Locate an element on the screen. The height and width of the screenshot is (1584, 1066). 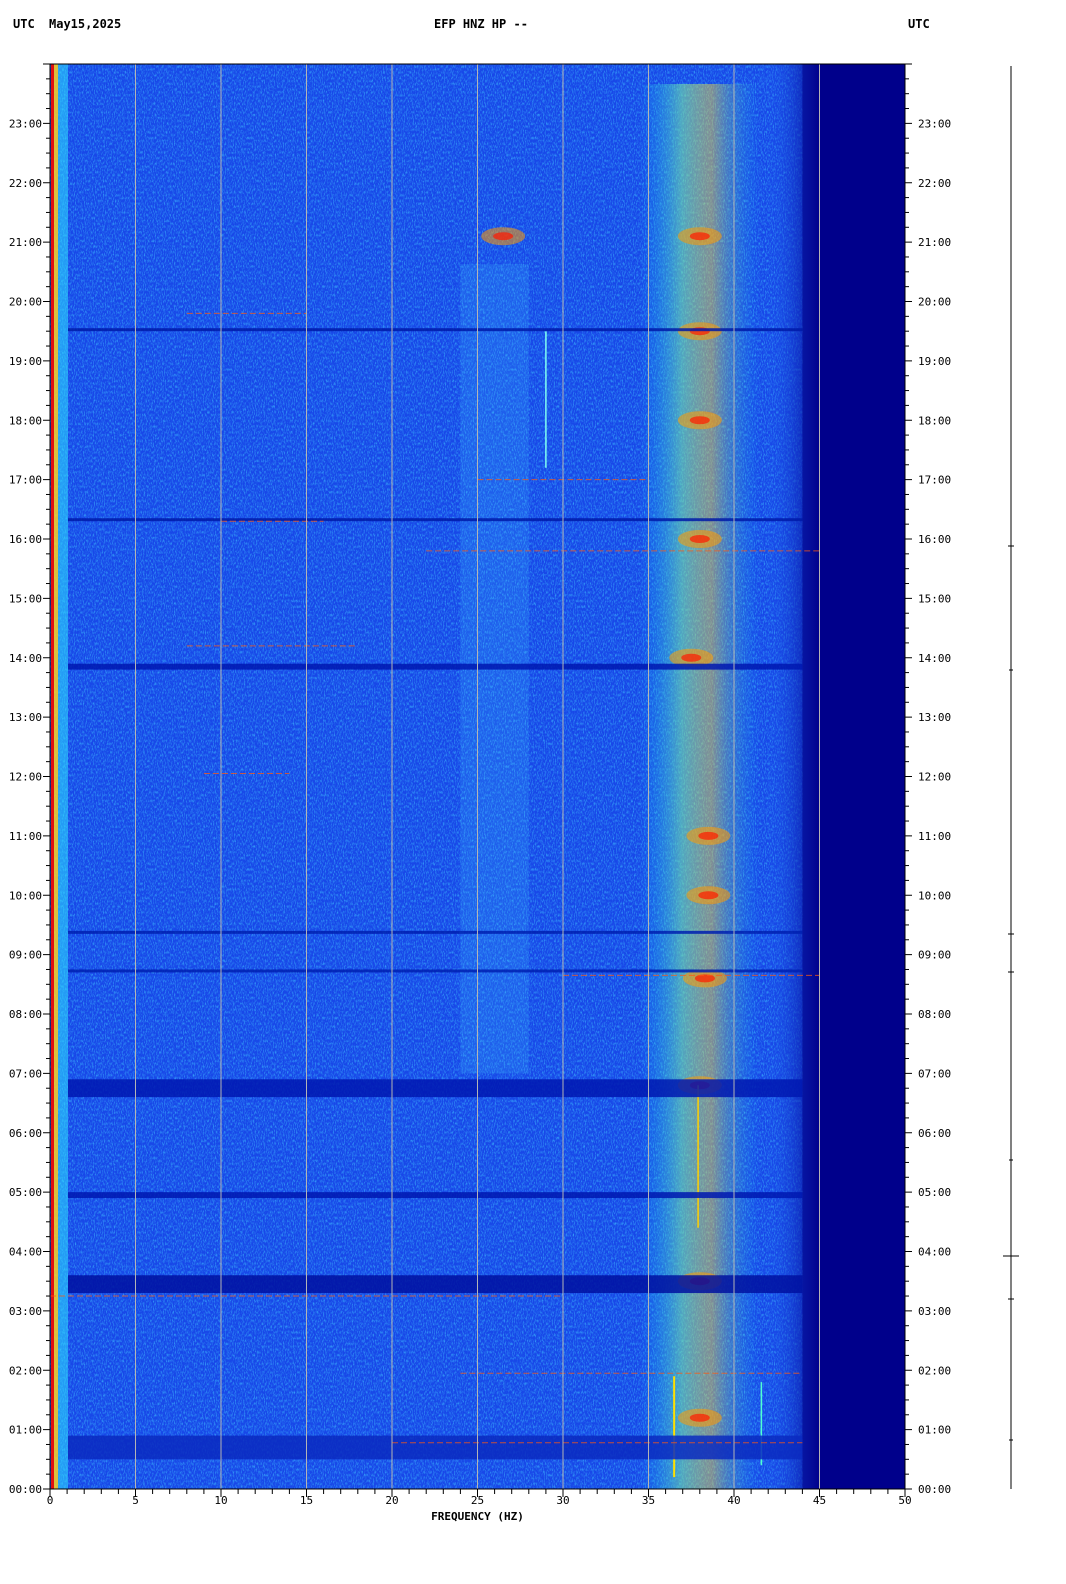
low-edge-yellow is located at coordinates (56, 776).